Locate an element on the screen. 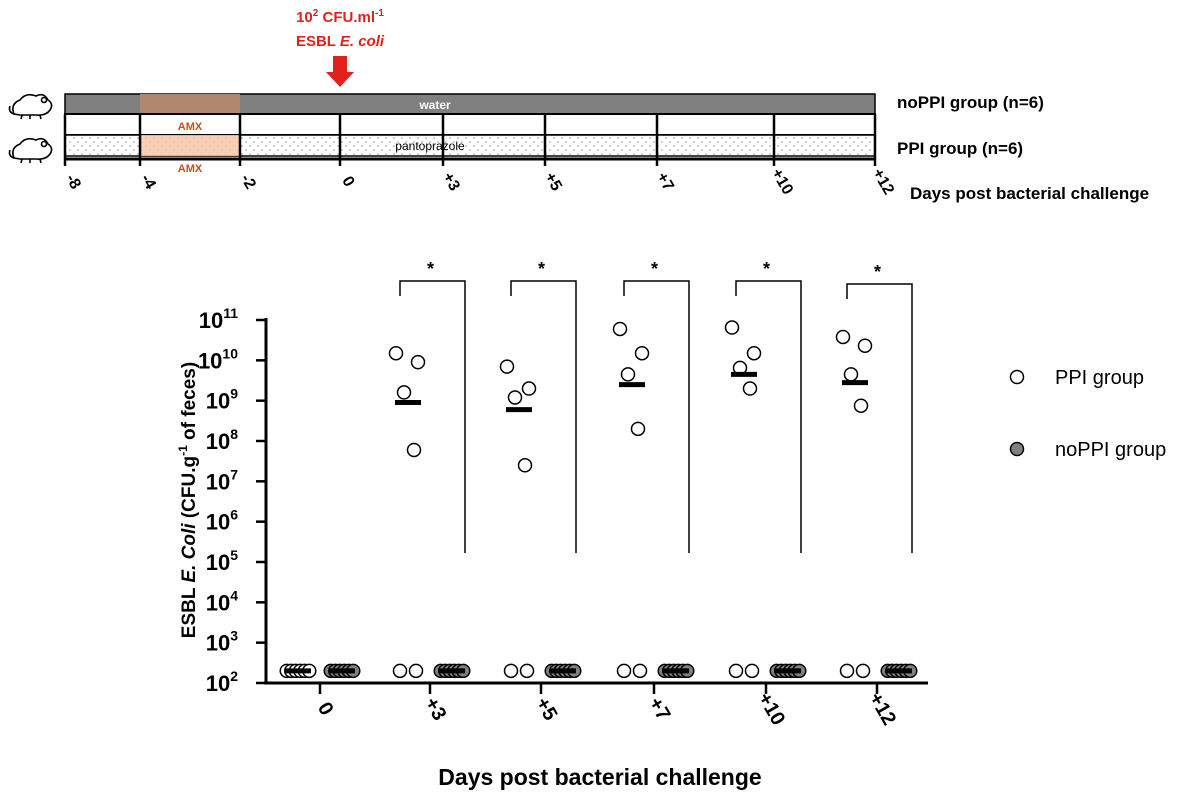  x-tick-label: +12 is located at coordinates (882, 709).